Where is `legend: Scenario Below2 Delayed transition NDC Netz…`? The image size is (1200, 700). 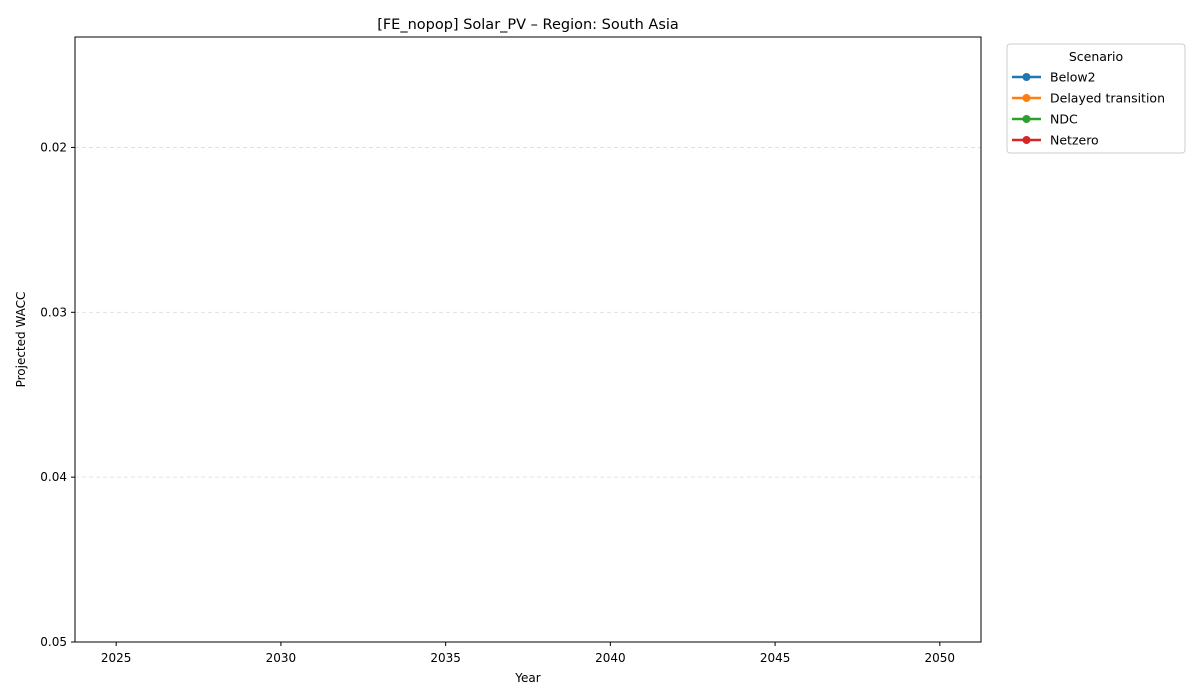
legend: Scenario Below2 Delayed transition NDC Netz… is located at coordinates (1096, 98).